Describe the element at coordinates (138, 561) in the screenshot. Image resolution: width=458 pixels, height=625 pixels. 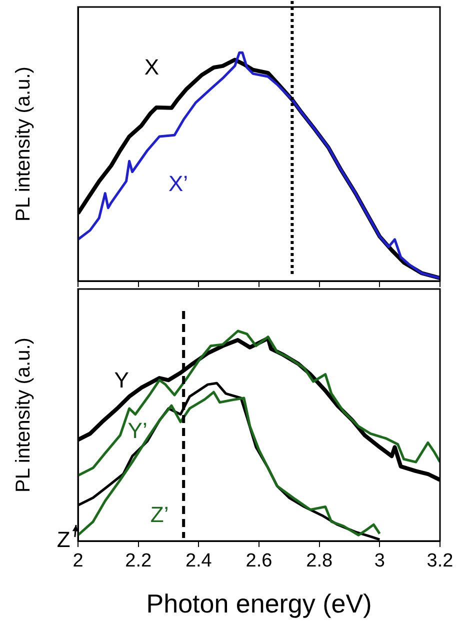
I see `x-tick-label: 2.2` at that location.